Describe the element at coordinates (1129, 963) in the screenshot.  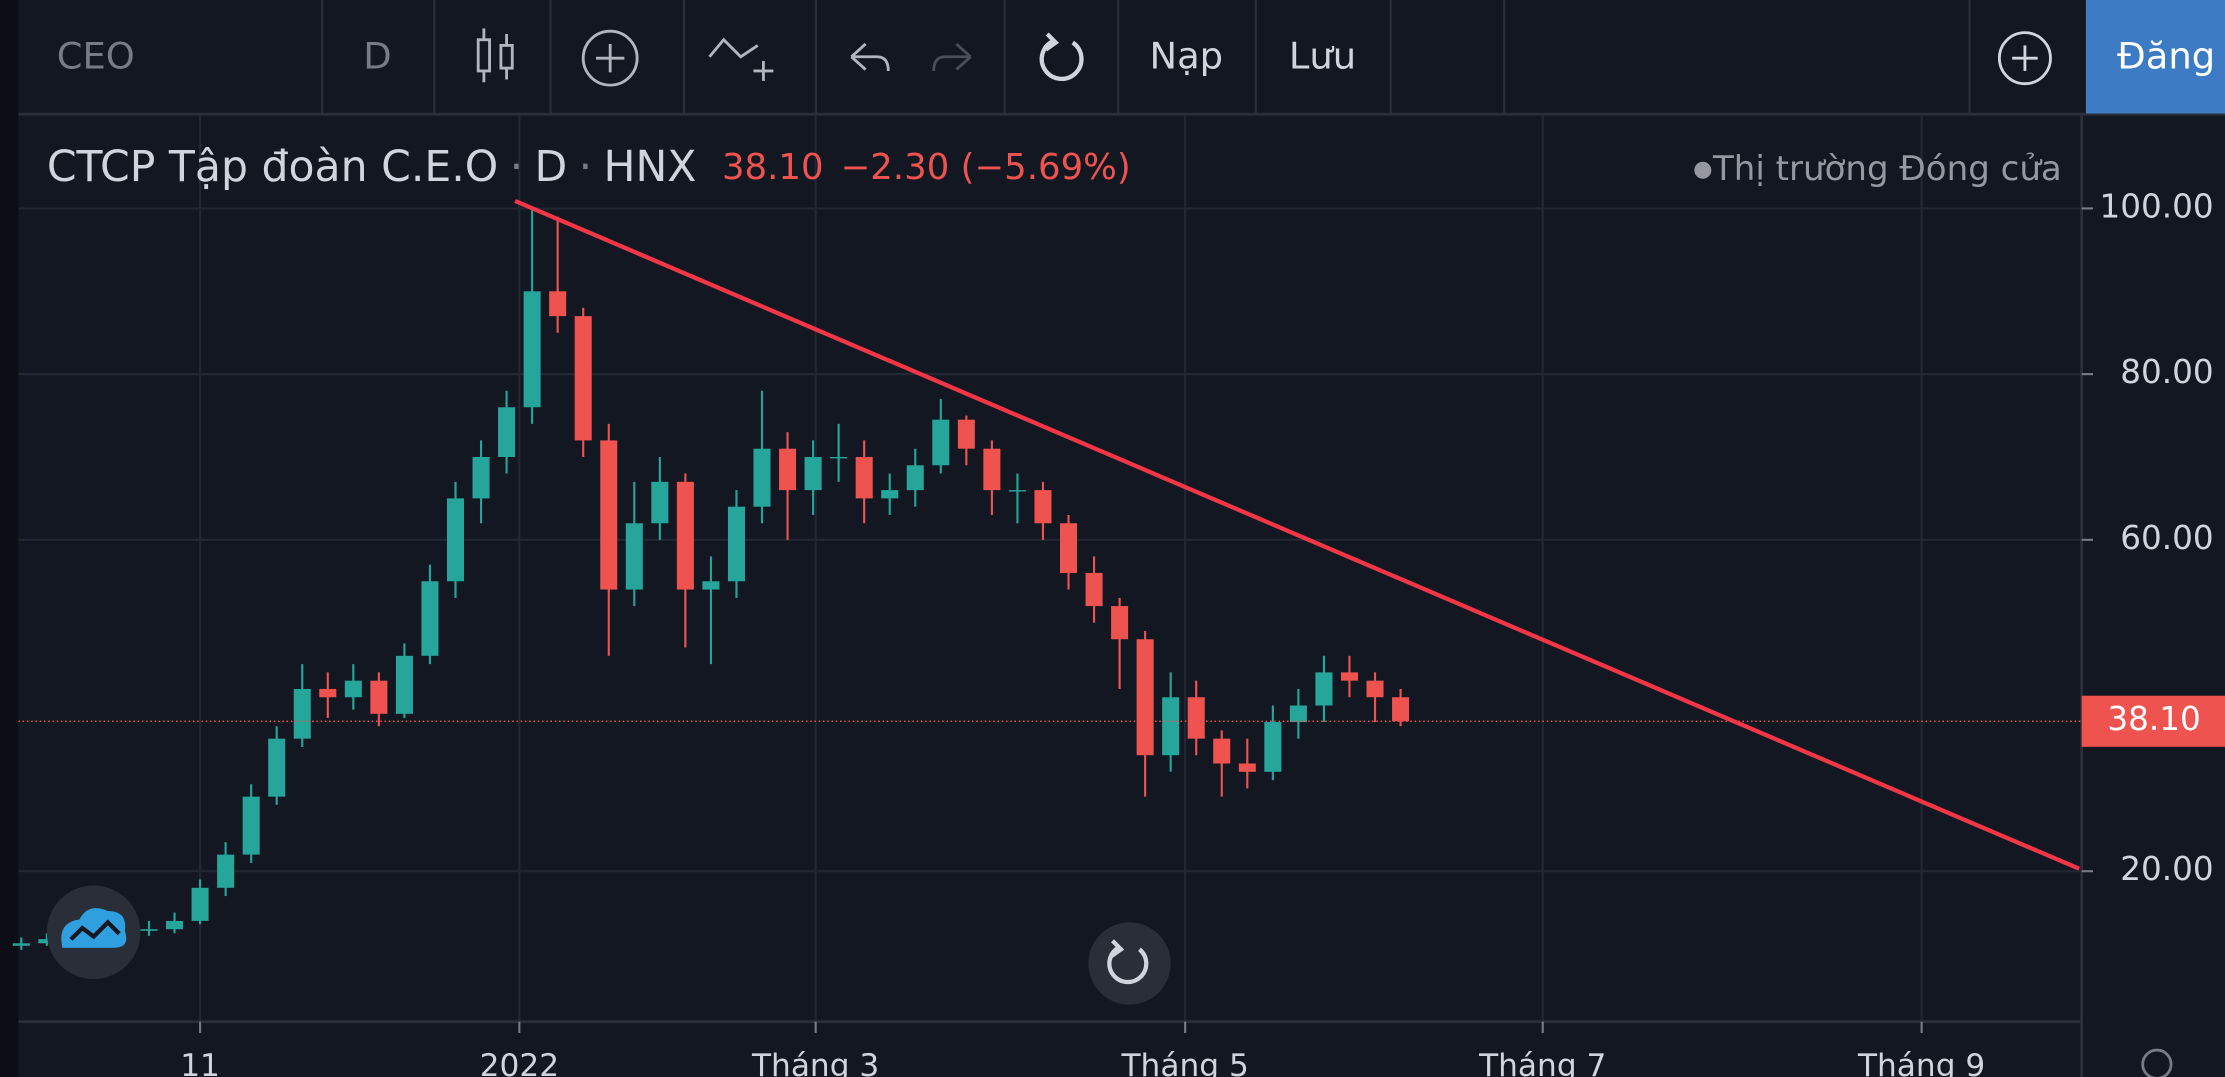
I see `reset-chart-button` at that location.